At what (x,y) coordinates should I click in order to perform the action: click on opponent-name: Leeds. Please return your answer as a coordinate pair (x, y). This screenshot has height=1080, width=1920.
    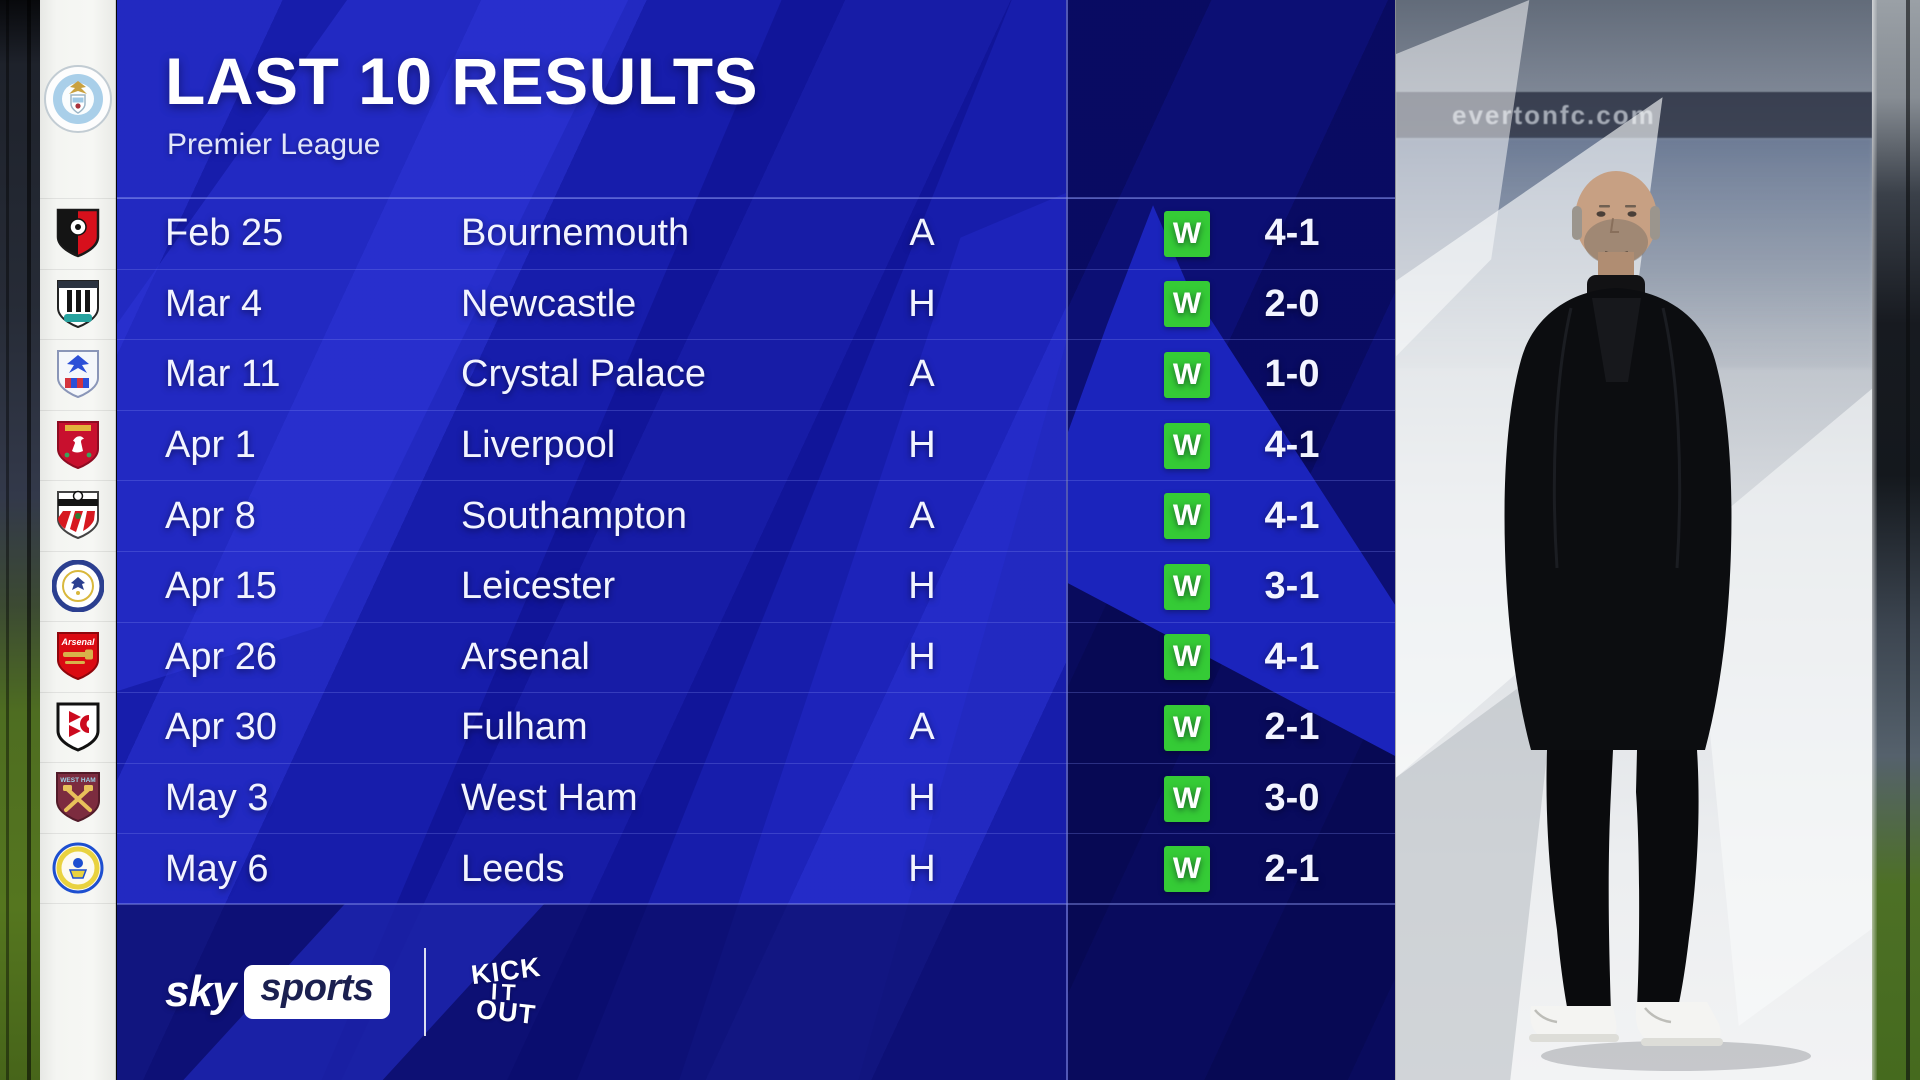
    Looking at the image, I should click on (513, 868).